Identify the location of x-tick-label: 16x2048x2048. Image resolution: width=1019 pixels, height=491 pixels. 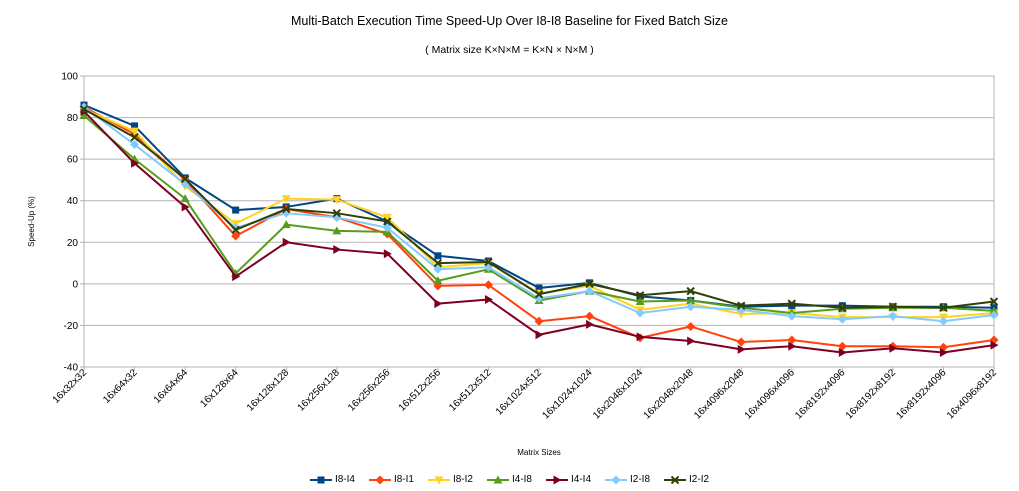
(669, 394).